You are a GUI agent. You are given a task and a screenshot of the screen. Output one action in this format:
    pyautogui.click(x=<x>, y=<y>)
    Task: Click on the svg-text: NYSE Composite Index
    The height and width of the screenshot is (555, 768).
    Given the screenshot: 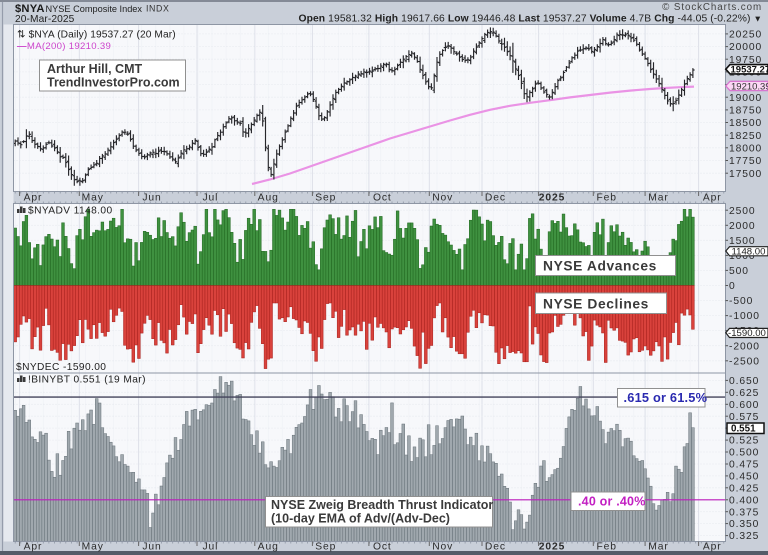 What is the action you would take?
    pyautogui.click(x=94, y=9)
    